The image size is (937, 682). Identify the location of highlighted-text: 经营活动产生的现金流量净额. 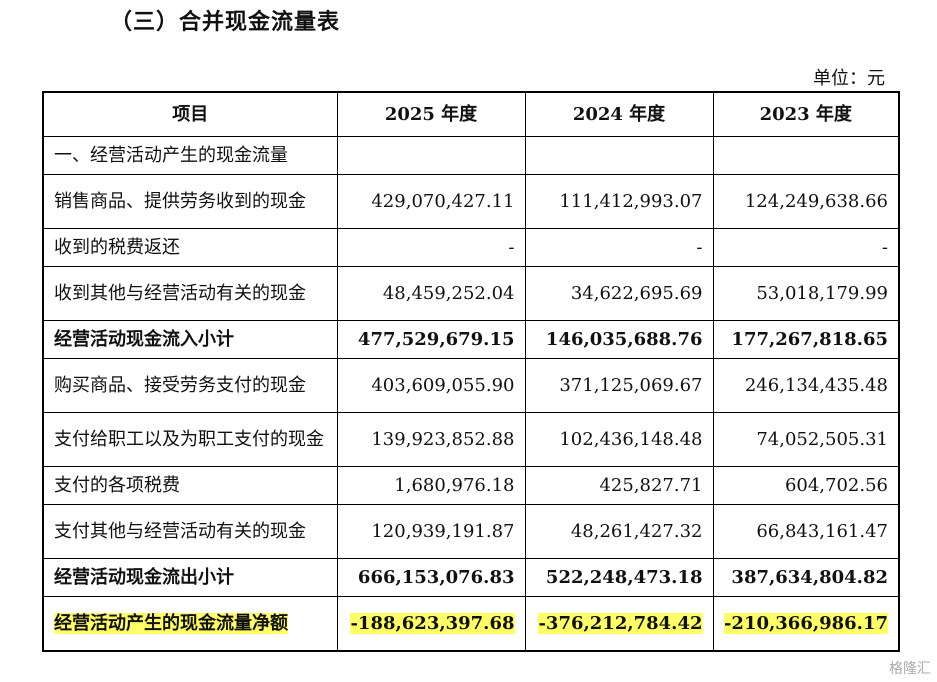
(171, 623).